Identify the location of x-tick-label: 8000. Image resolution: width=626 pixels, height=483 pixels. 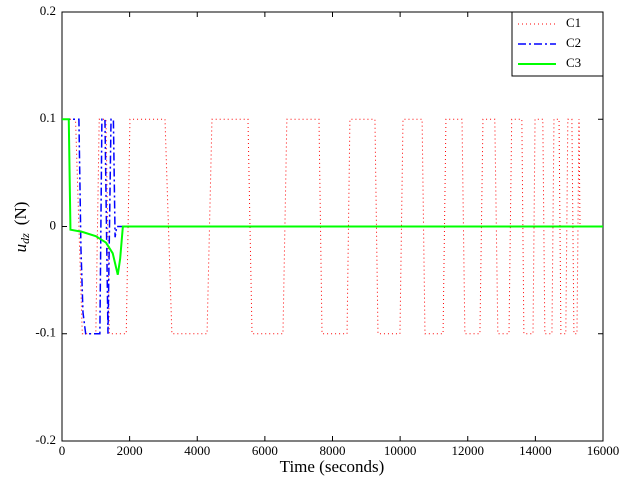
(333, 450).